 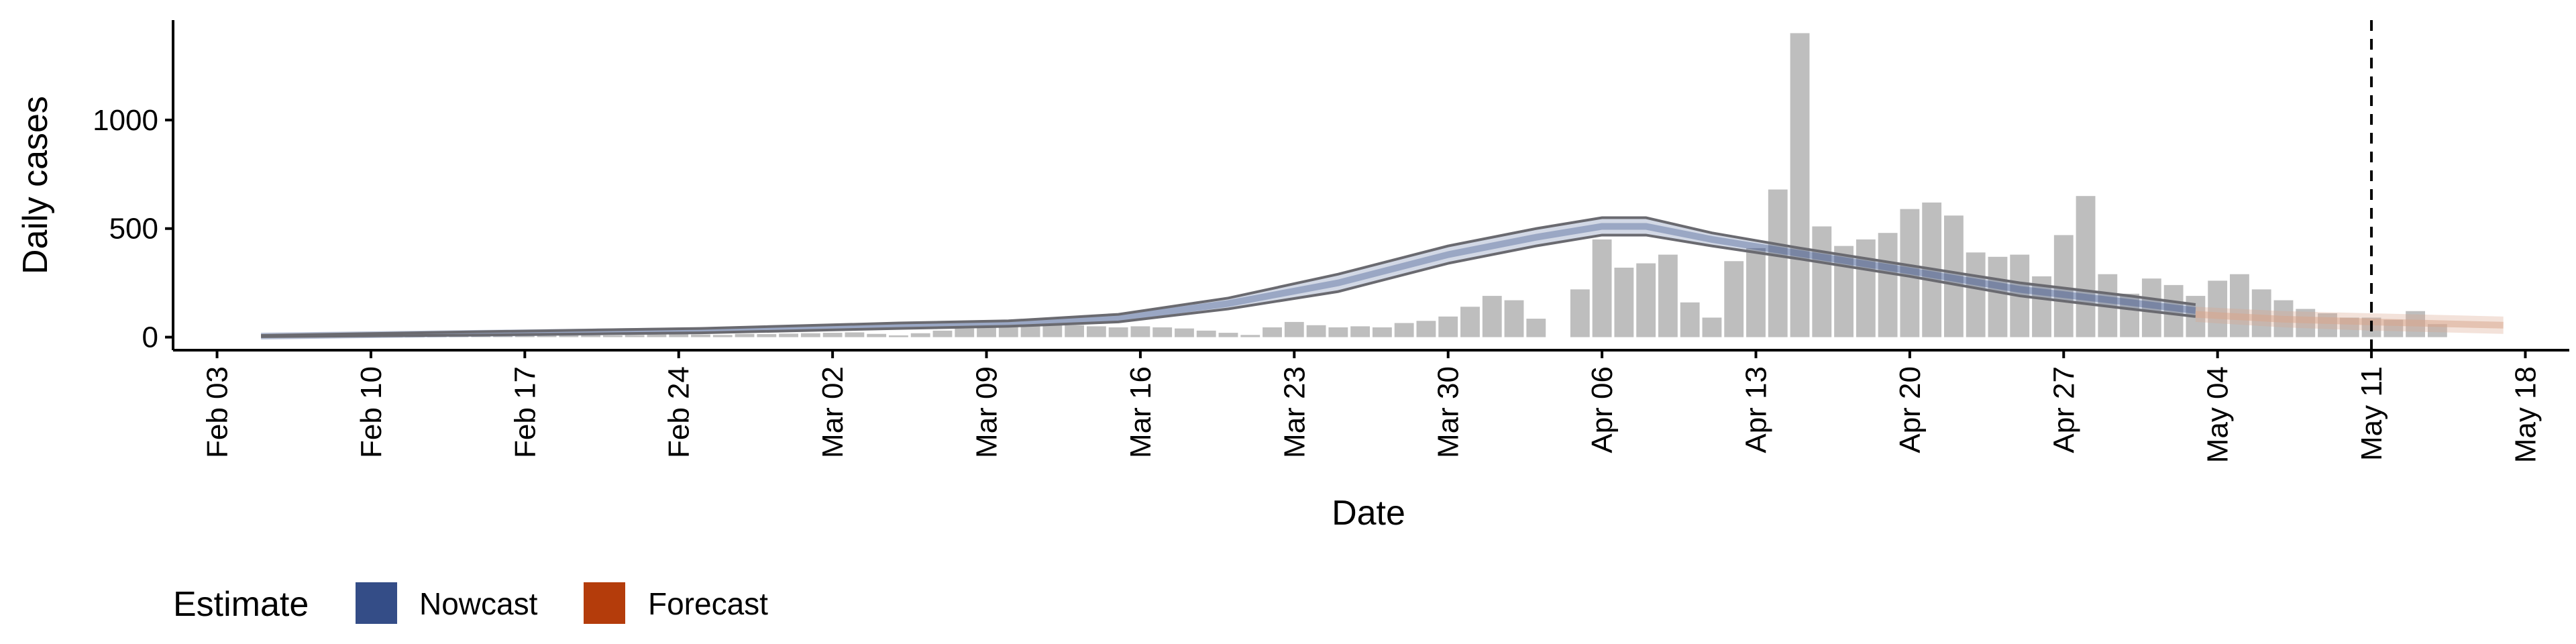 What do you see at coordinates (1368, 513) in the screenshot?
I see `x-axis-title: Date` at bounding box center [1368, 513].